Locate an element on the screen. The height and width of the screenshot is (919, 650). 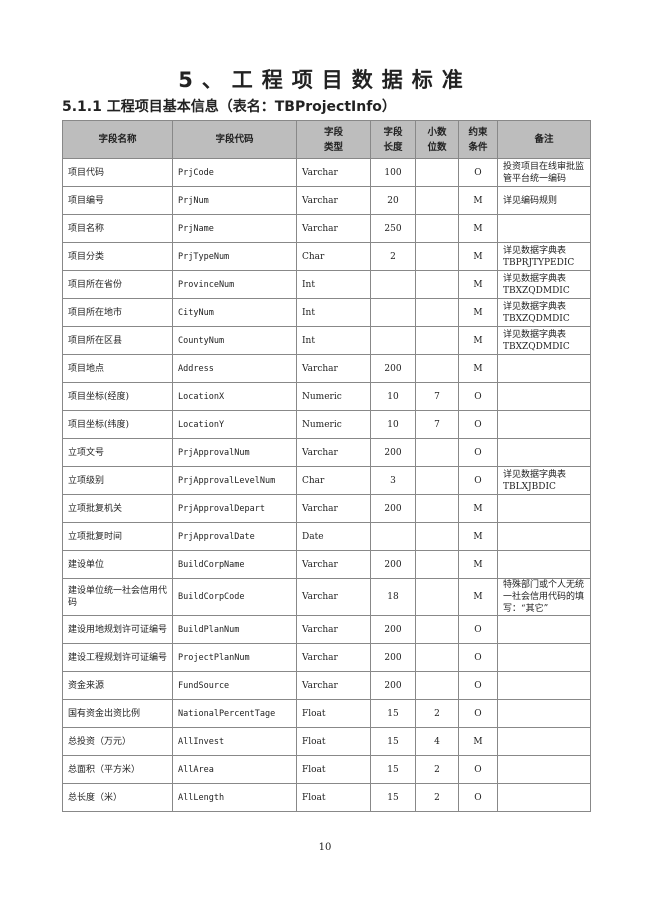
table-cell: PrjName is located at coordinates (234, 228).